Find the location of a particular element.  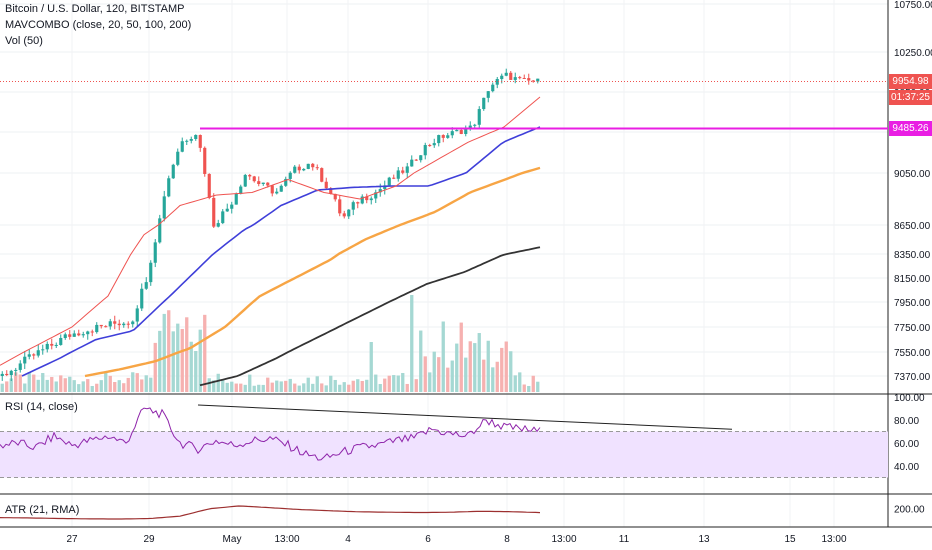

atr-tick-label: 200.00 is located at coordinates (909, 510).